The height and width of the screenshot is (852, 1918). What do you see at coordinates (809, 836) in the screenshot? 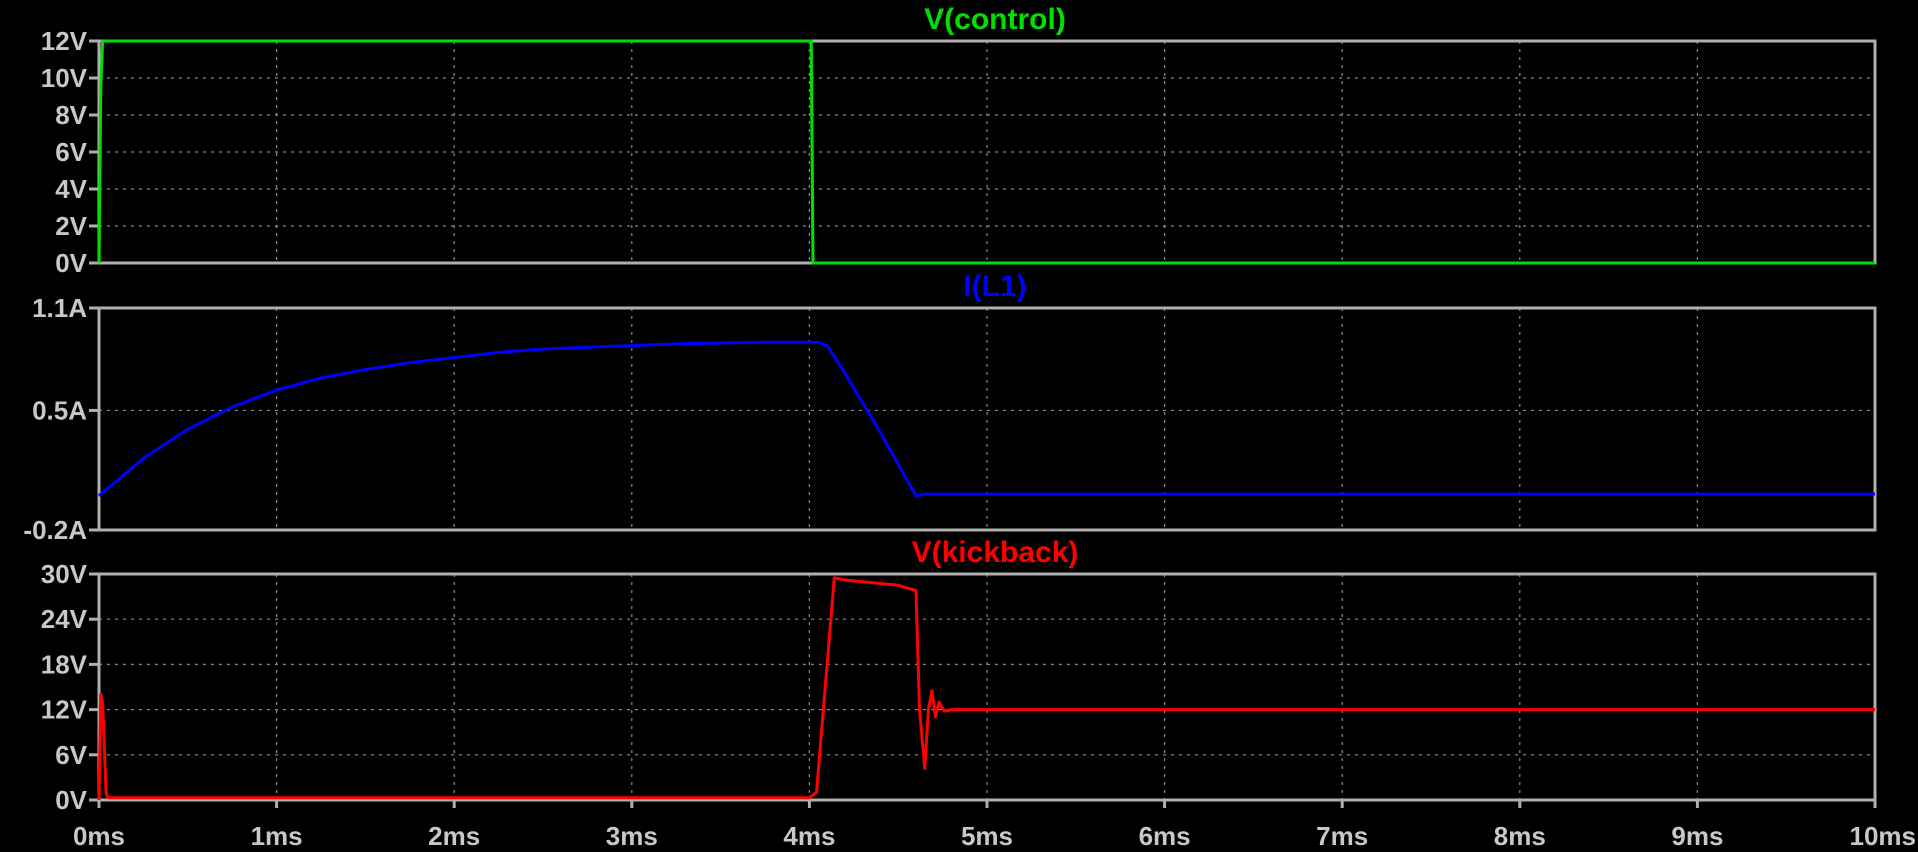
I see `x-tick-label-4: 4ms` at bounding box center [809, 836].